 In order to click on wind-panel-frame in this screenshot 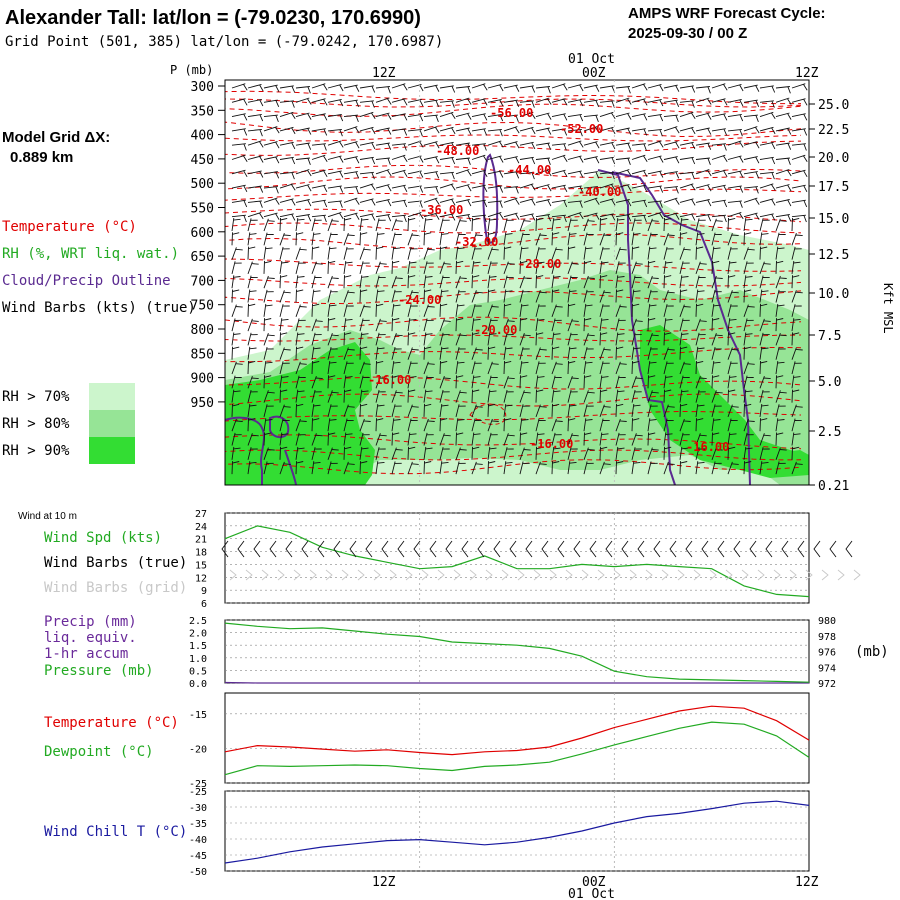, I will do `click(517, 558)`.